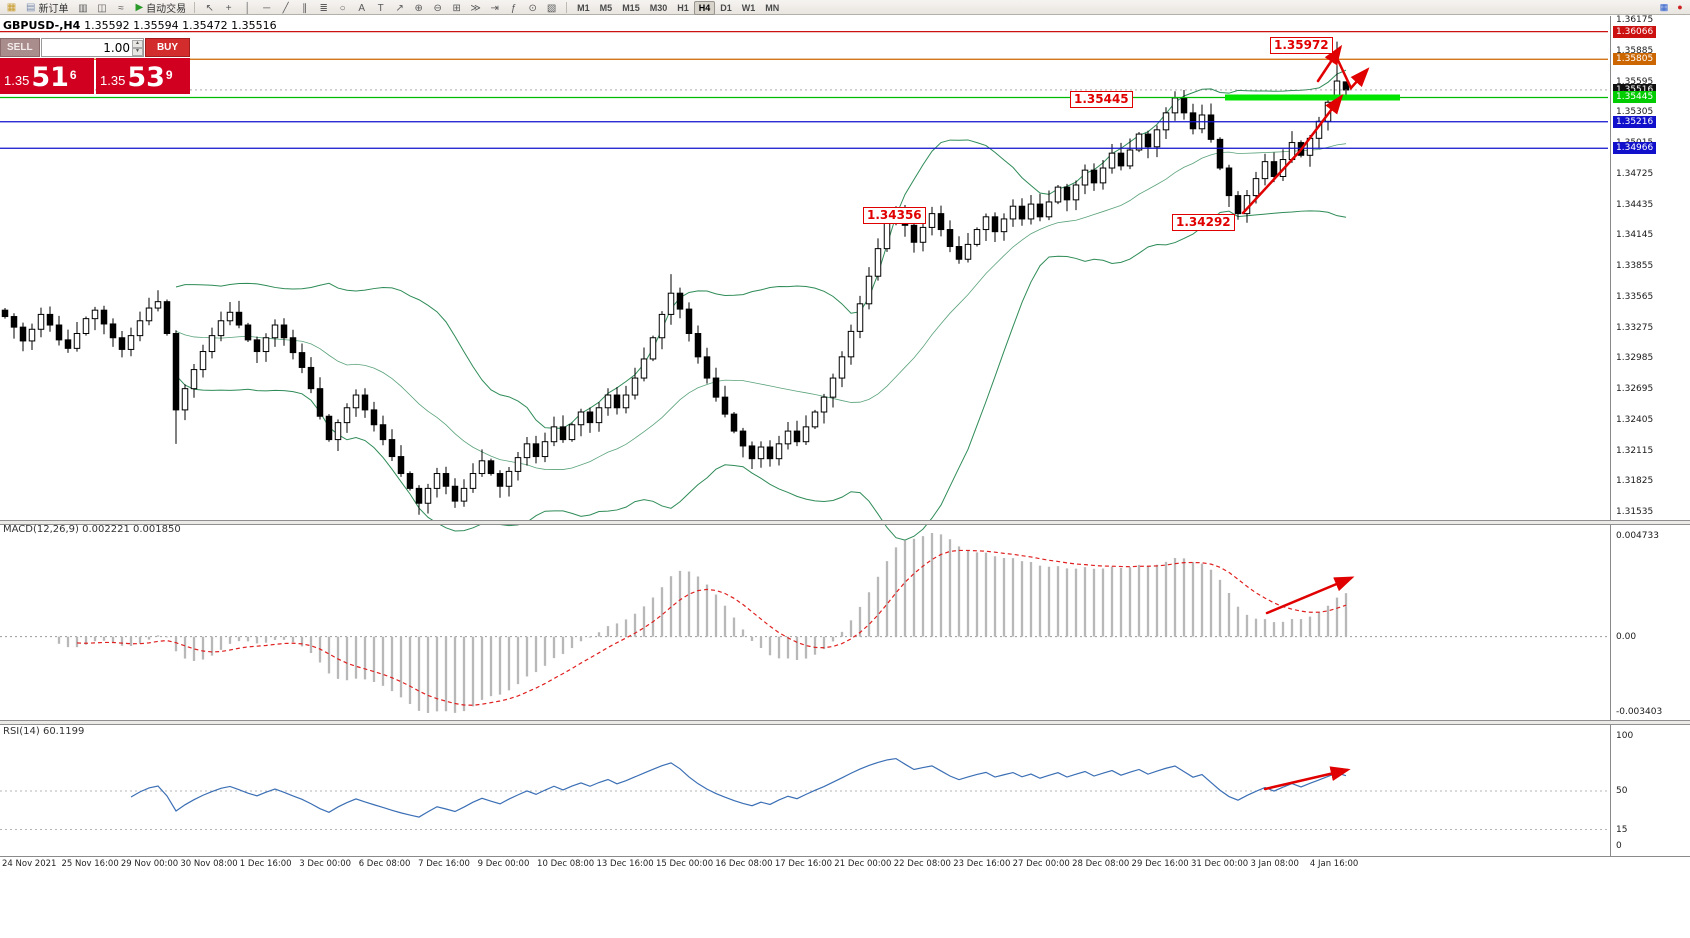 The height and width of the screenshot is (938, 1690). Describe the element at coordinates (444, 864) in the screenshot. I see `time-axis-label: 7 Dec 16:00` at that location.